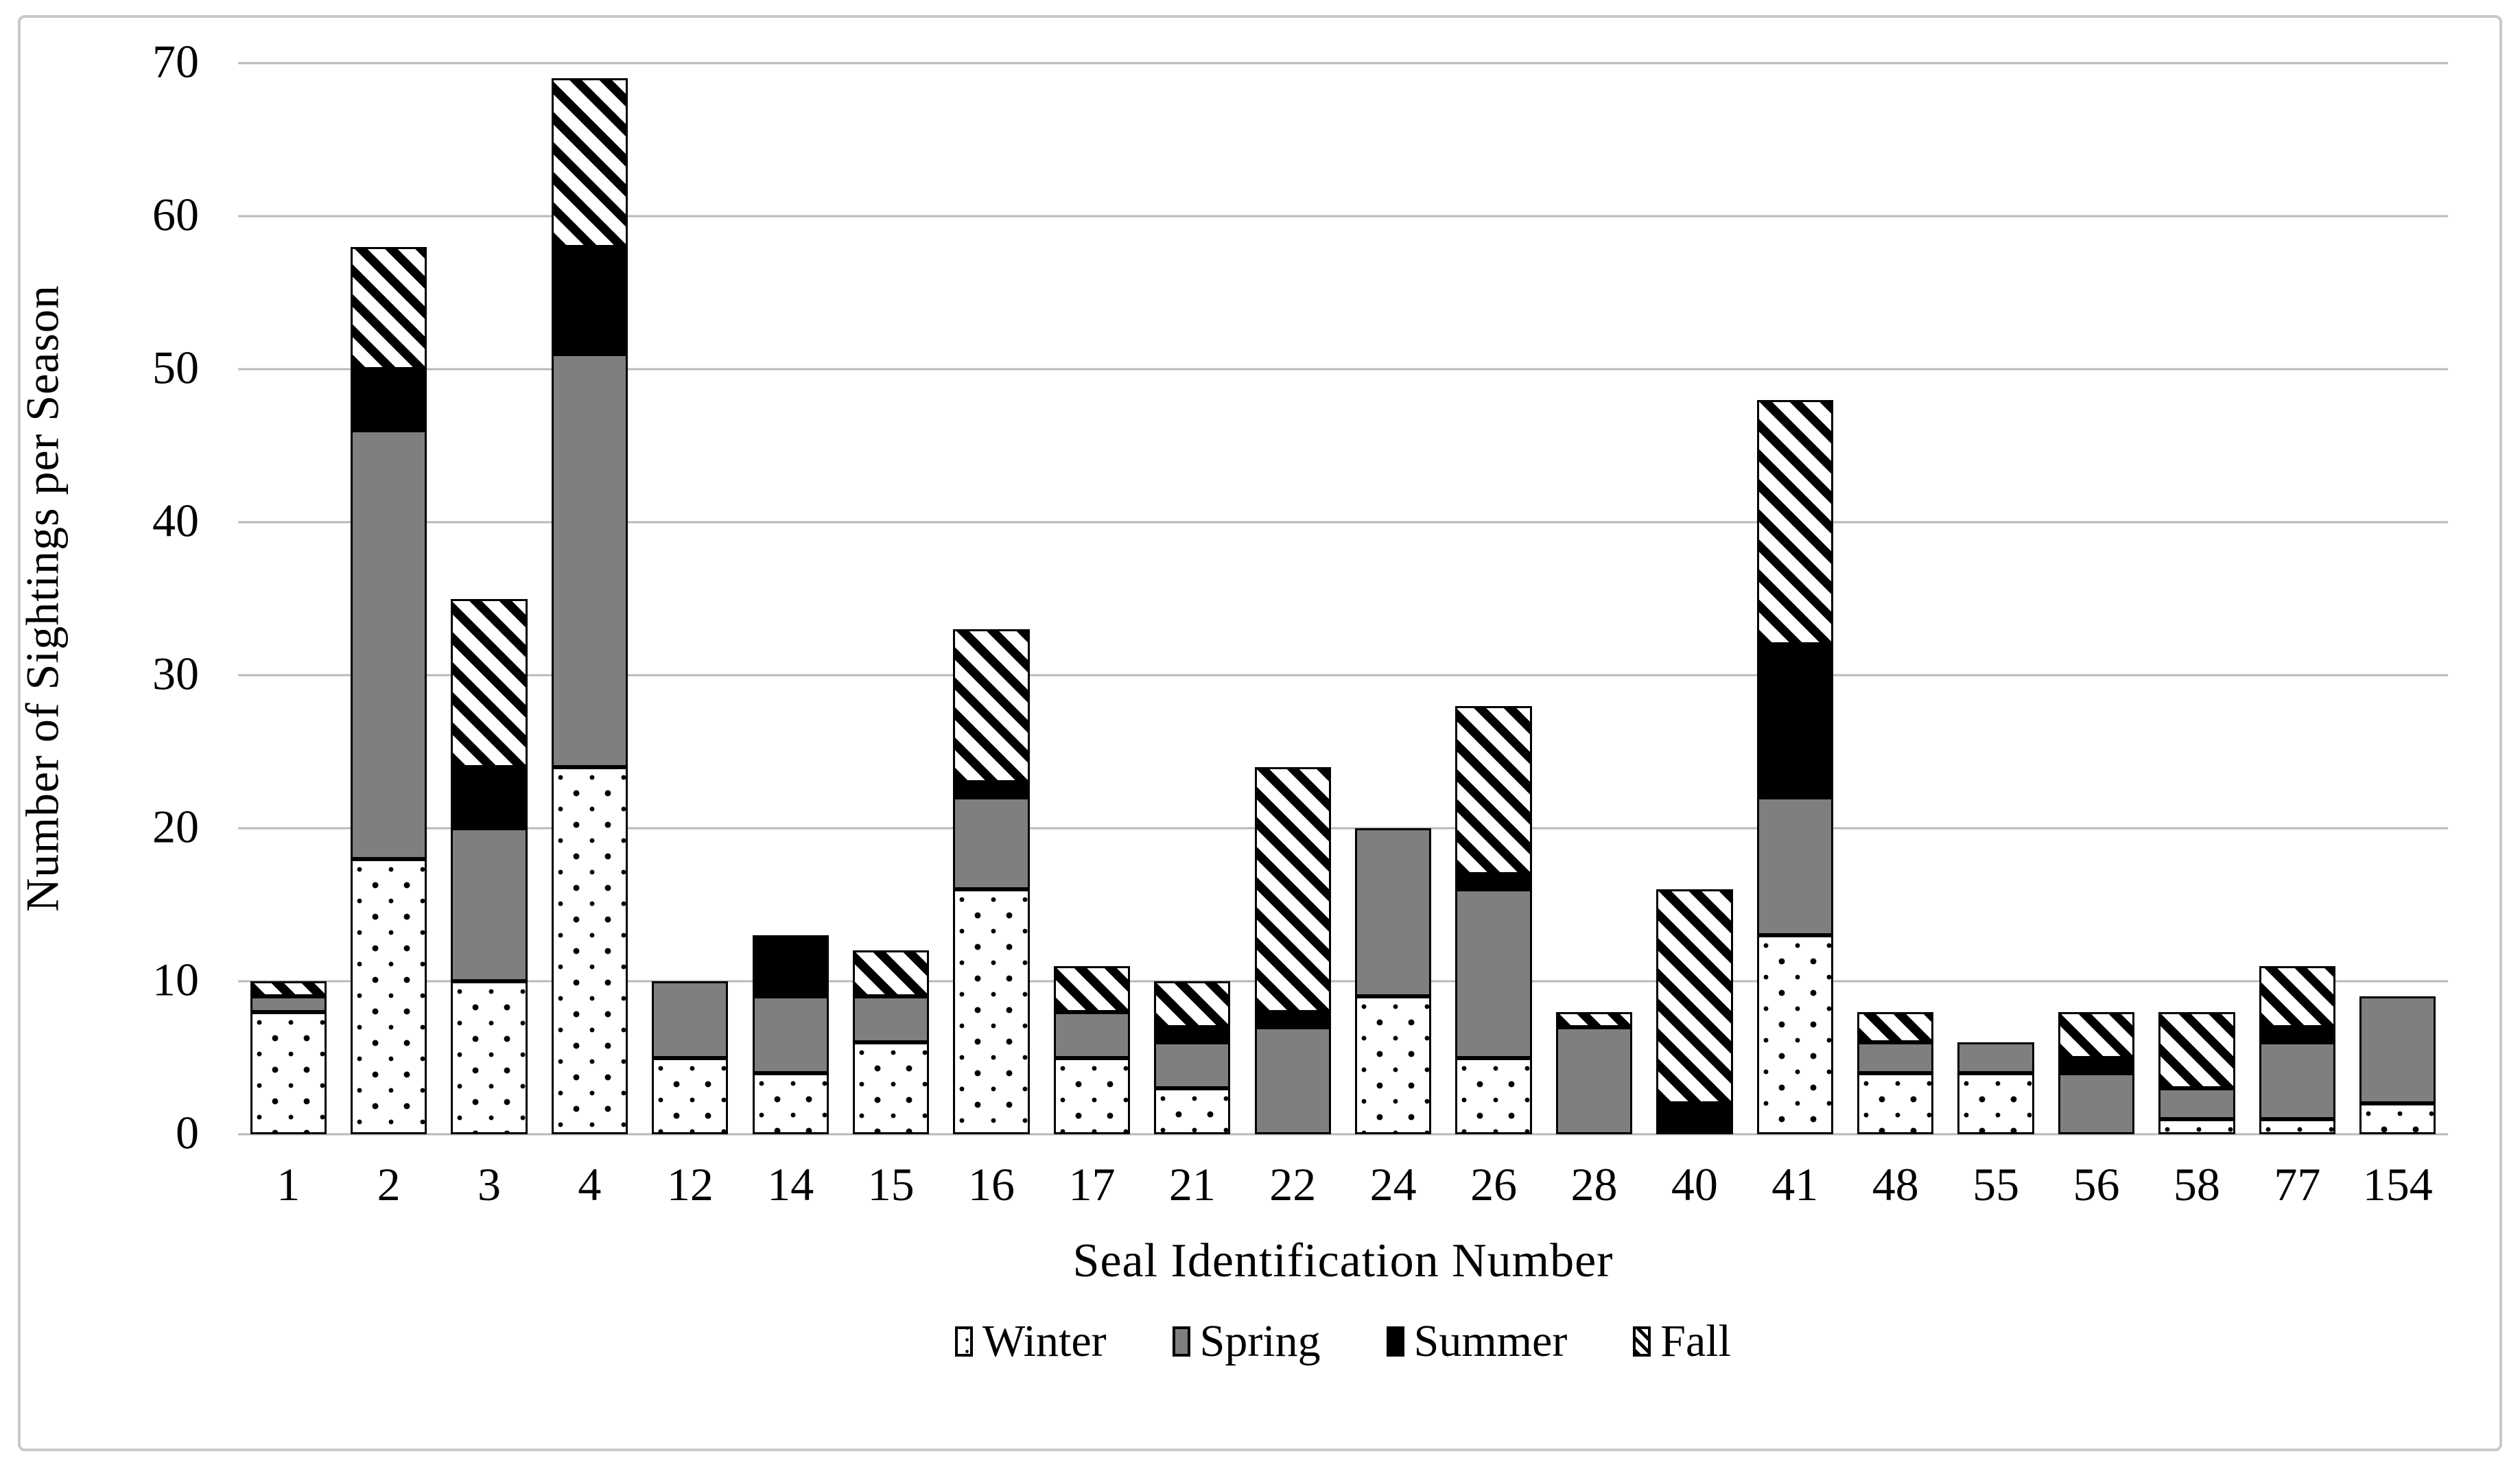 The image size is (2520, 1465). What do you see at coordinates (1795, 1184) in the screenshot?
I see `x-tick-label: 41` at bounding box center [1795, 1184].